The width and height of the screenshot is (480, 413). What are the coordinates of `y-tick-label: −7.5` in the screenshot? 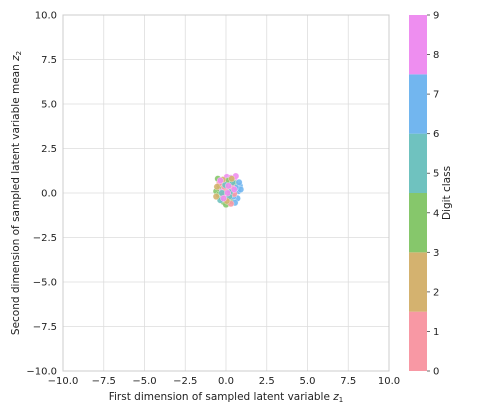 It's located at (45, 327).